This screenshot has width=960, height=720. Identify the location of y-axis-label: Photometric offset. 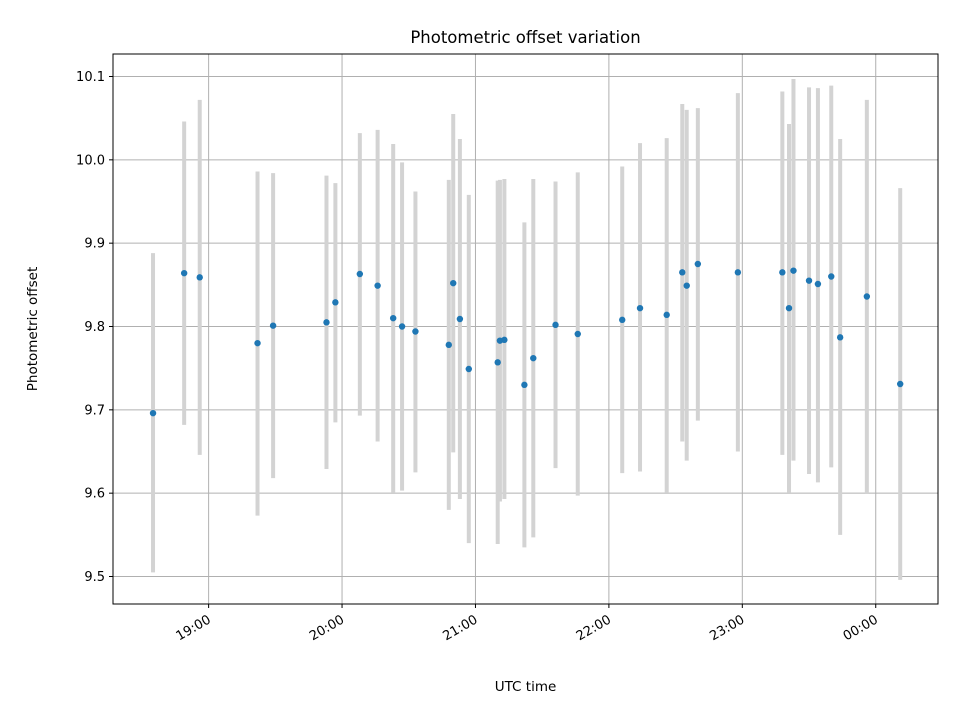
(33, 329).